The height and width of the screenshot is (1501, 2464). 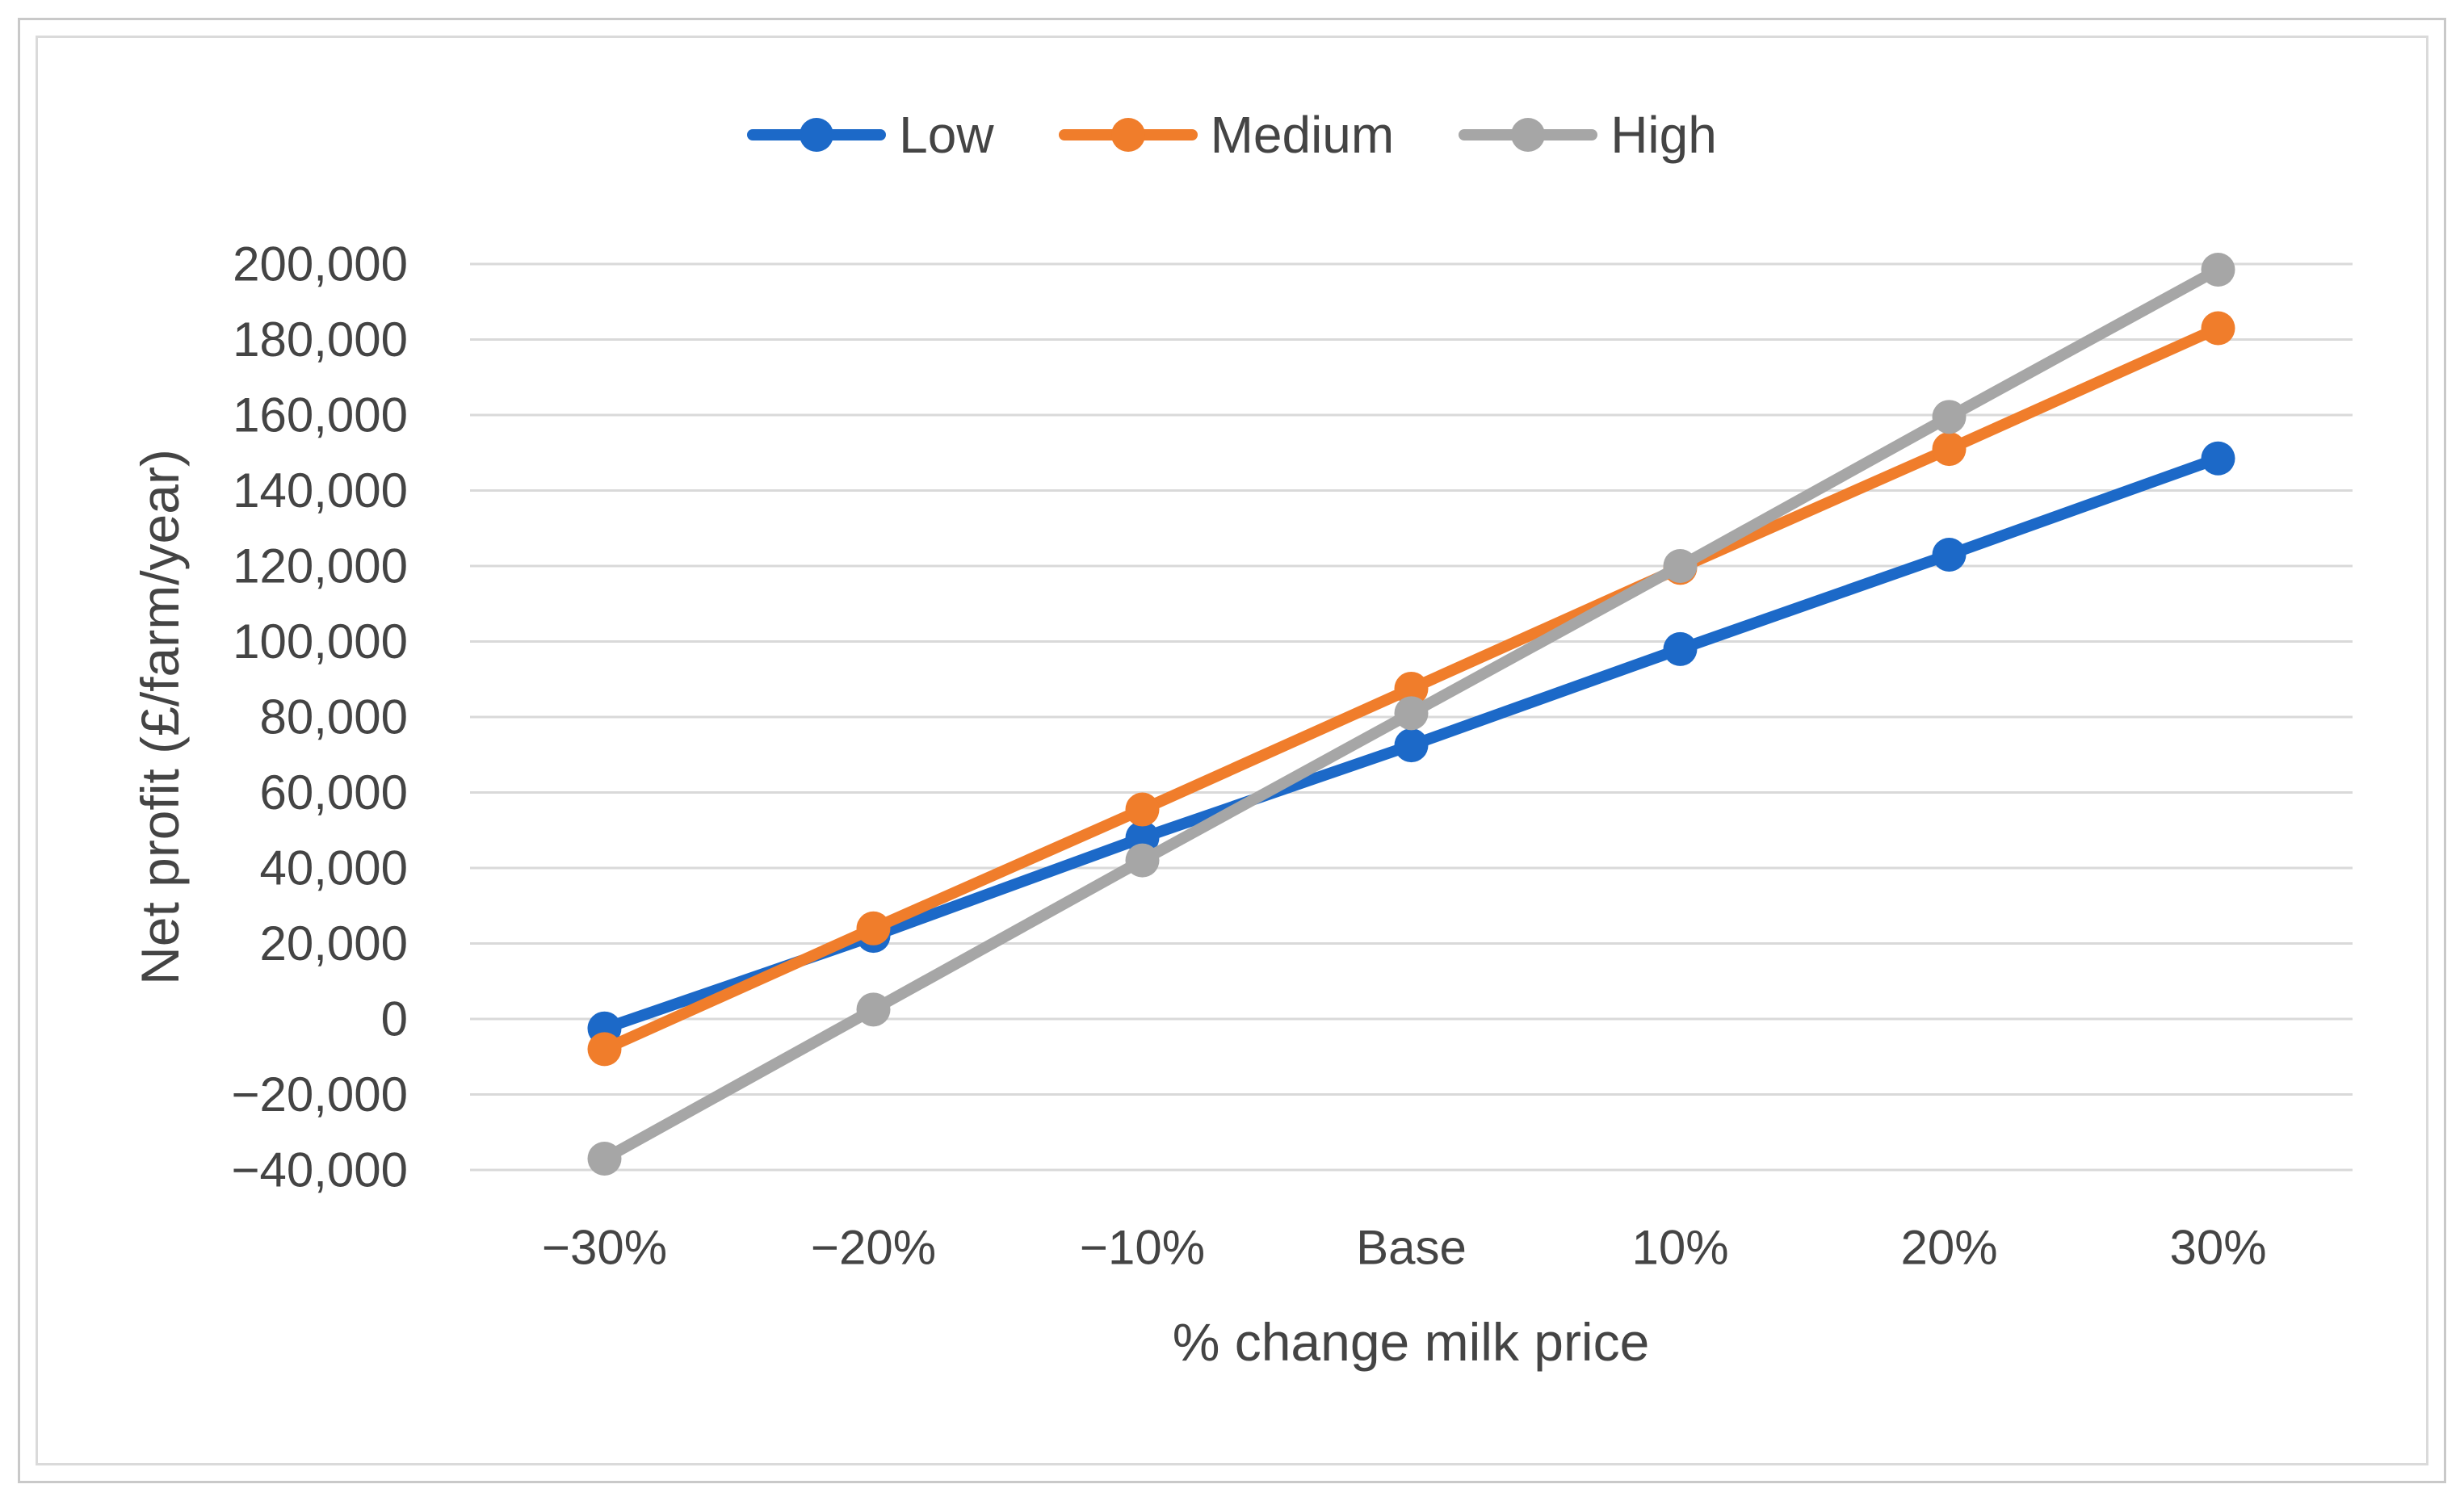 What do you see at coordinates (320, 641) in the screenshot?
I see `y-tick-label: 100,000` at bounding box center [320, 641].